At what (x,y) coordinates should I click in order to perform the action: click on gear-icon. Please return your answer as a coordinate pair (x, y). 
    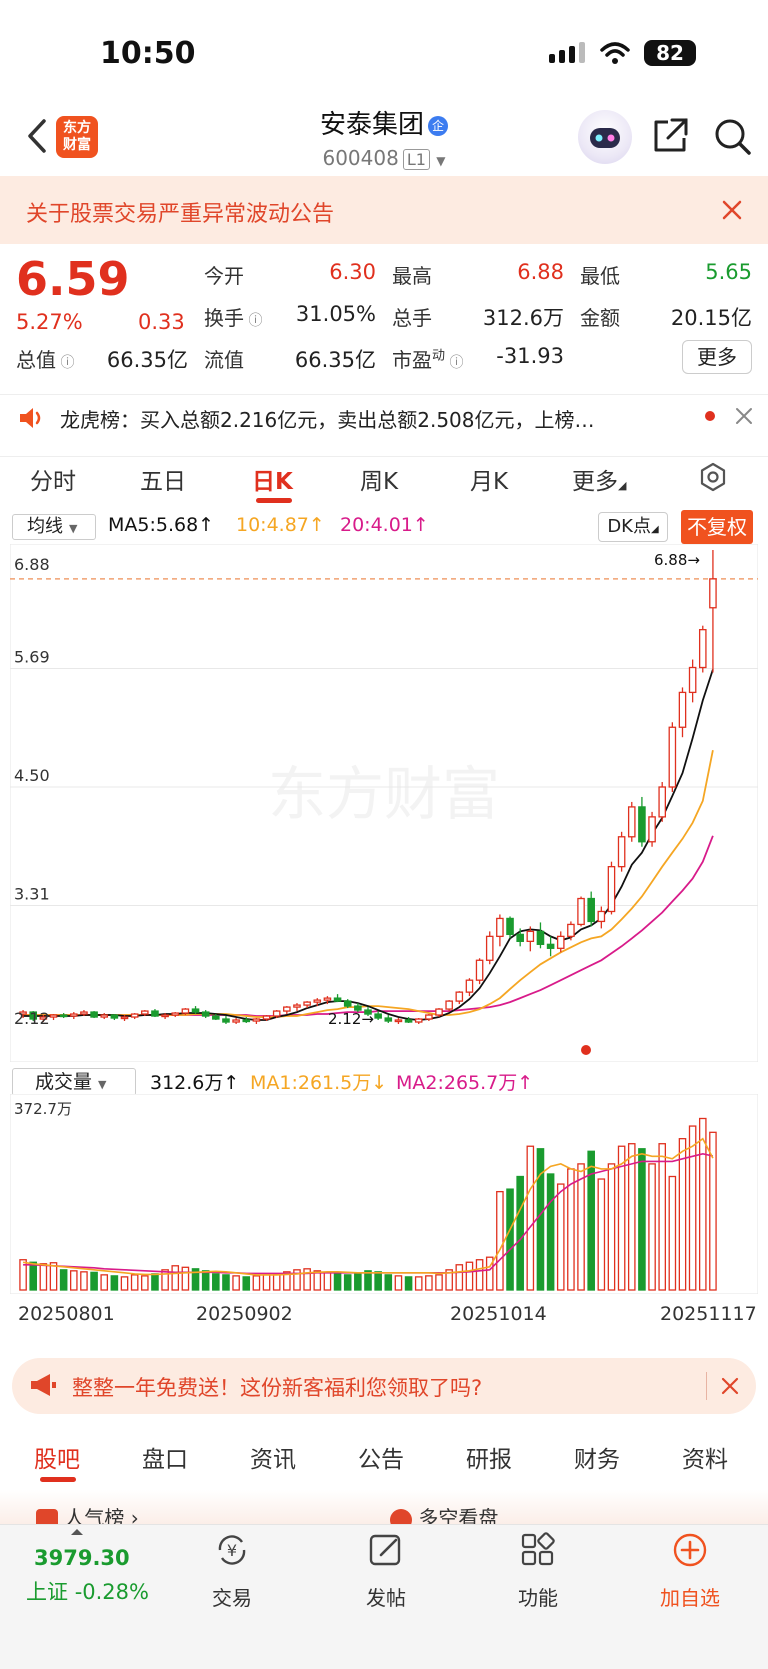
    Looking at the image, I should click on (713, 477).